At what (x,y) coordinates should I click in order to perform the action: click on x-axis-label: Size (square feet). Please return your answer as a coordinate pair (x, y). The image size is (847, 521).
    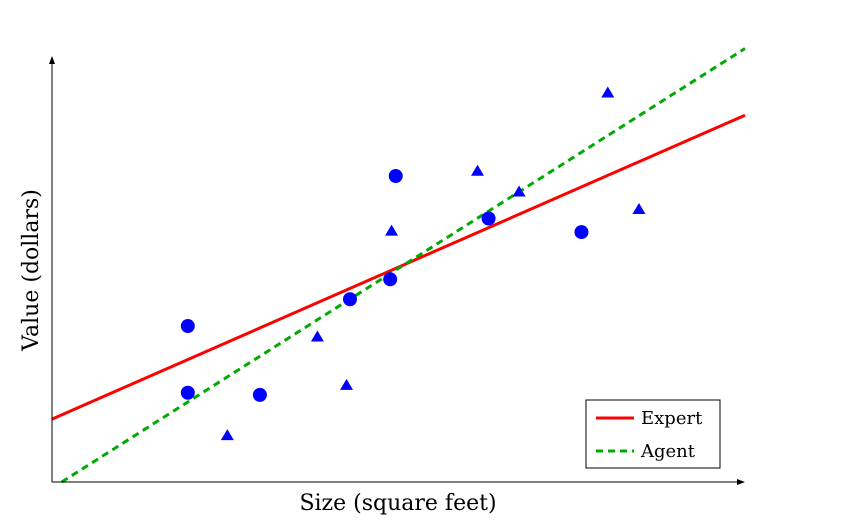
    Looking at the image, I should click on (397, 503).